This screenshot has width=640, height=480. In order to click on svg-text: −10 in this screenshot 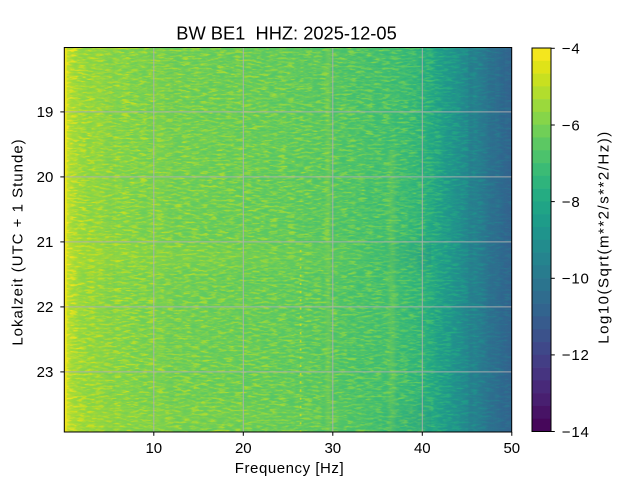, I will do `click(576, 279)`.